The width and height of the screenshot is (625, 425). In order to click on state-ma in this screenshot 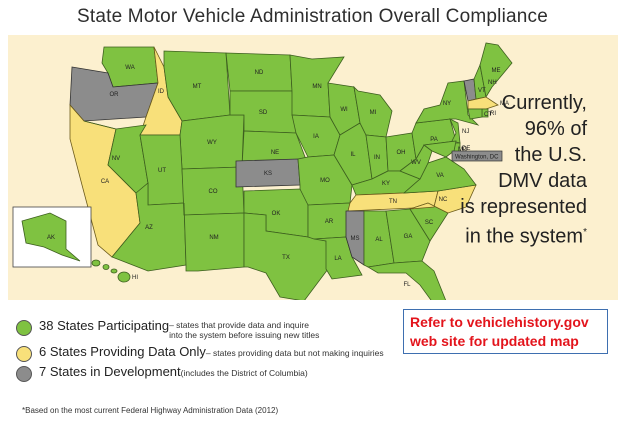, I will do `click(483, 103)`.